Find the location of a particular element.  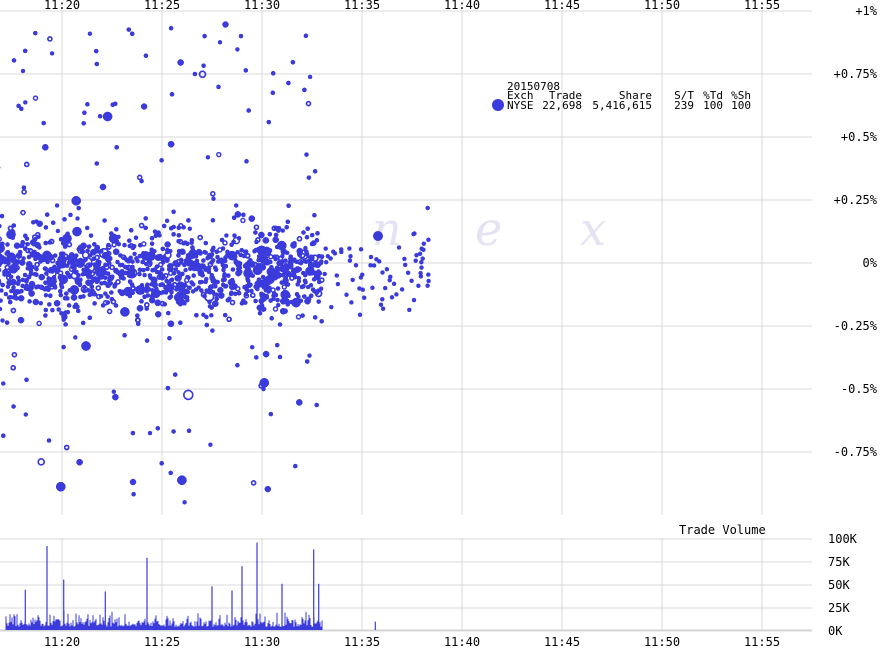

y-tick-label: -0.75% is located at coordinates (856, 452).